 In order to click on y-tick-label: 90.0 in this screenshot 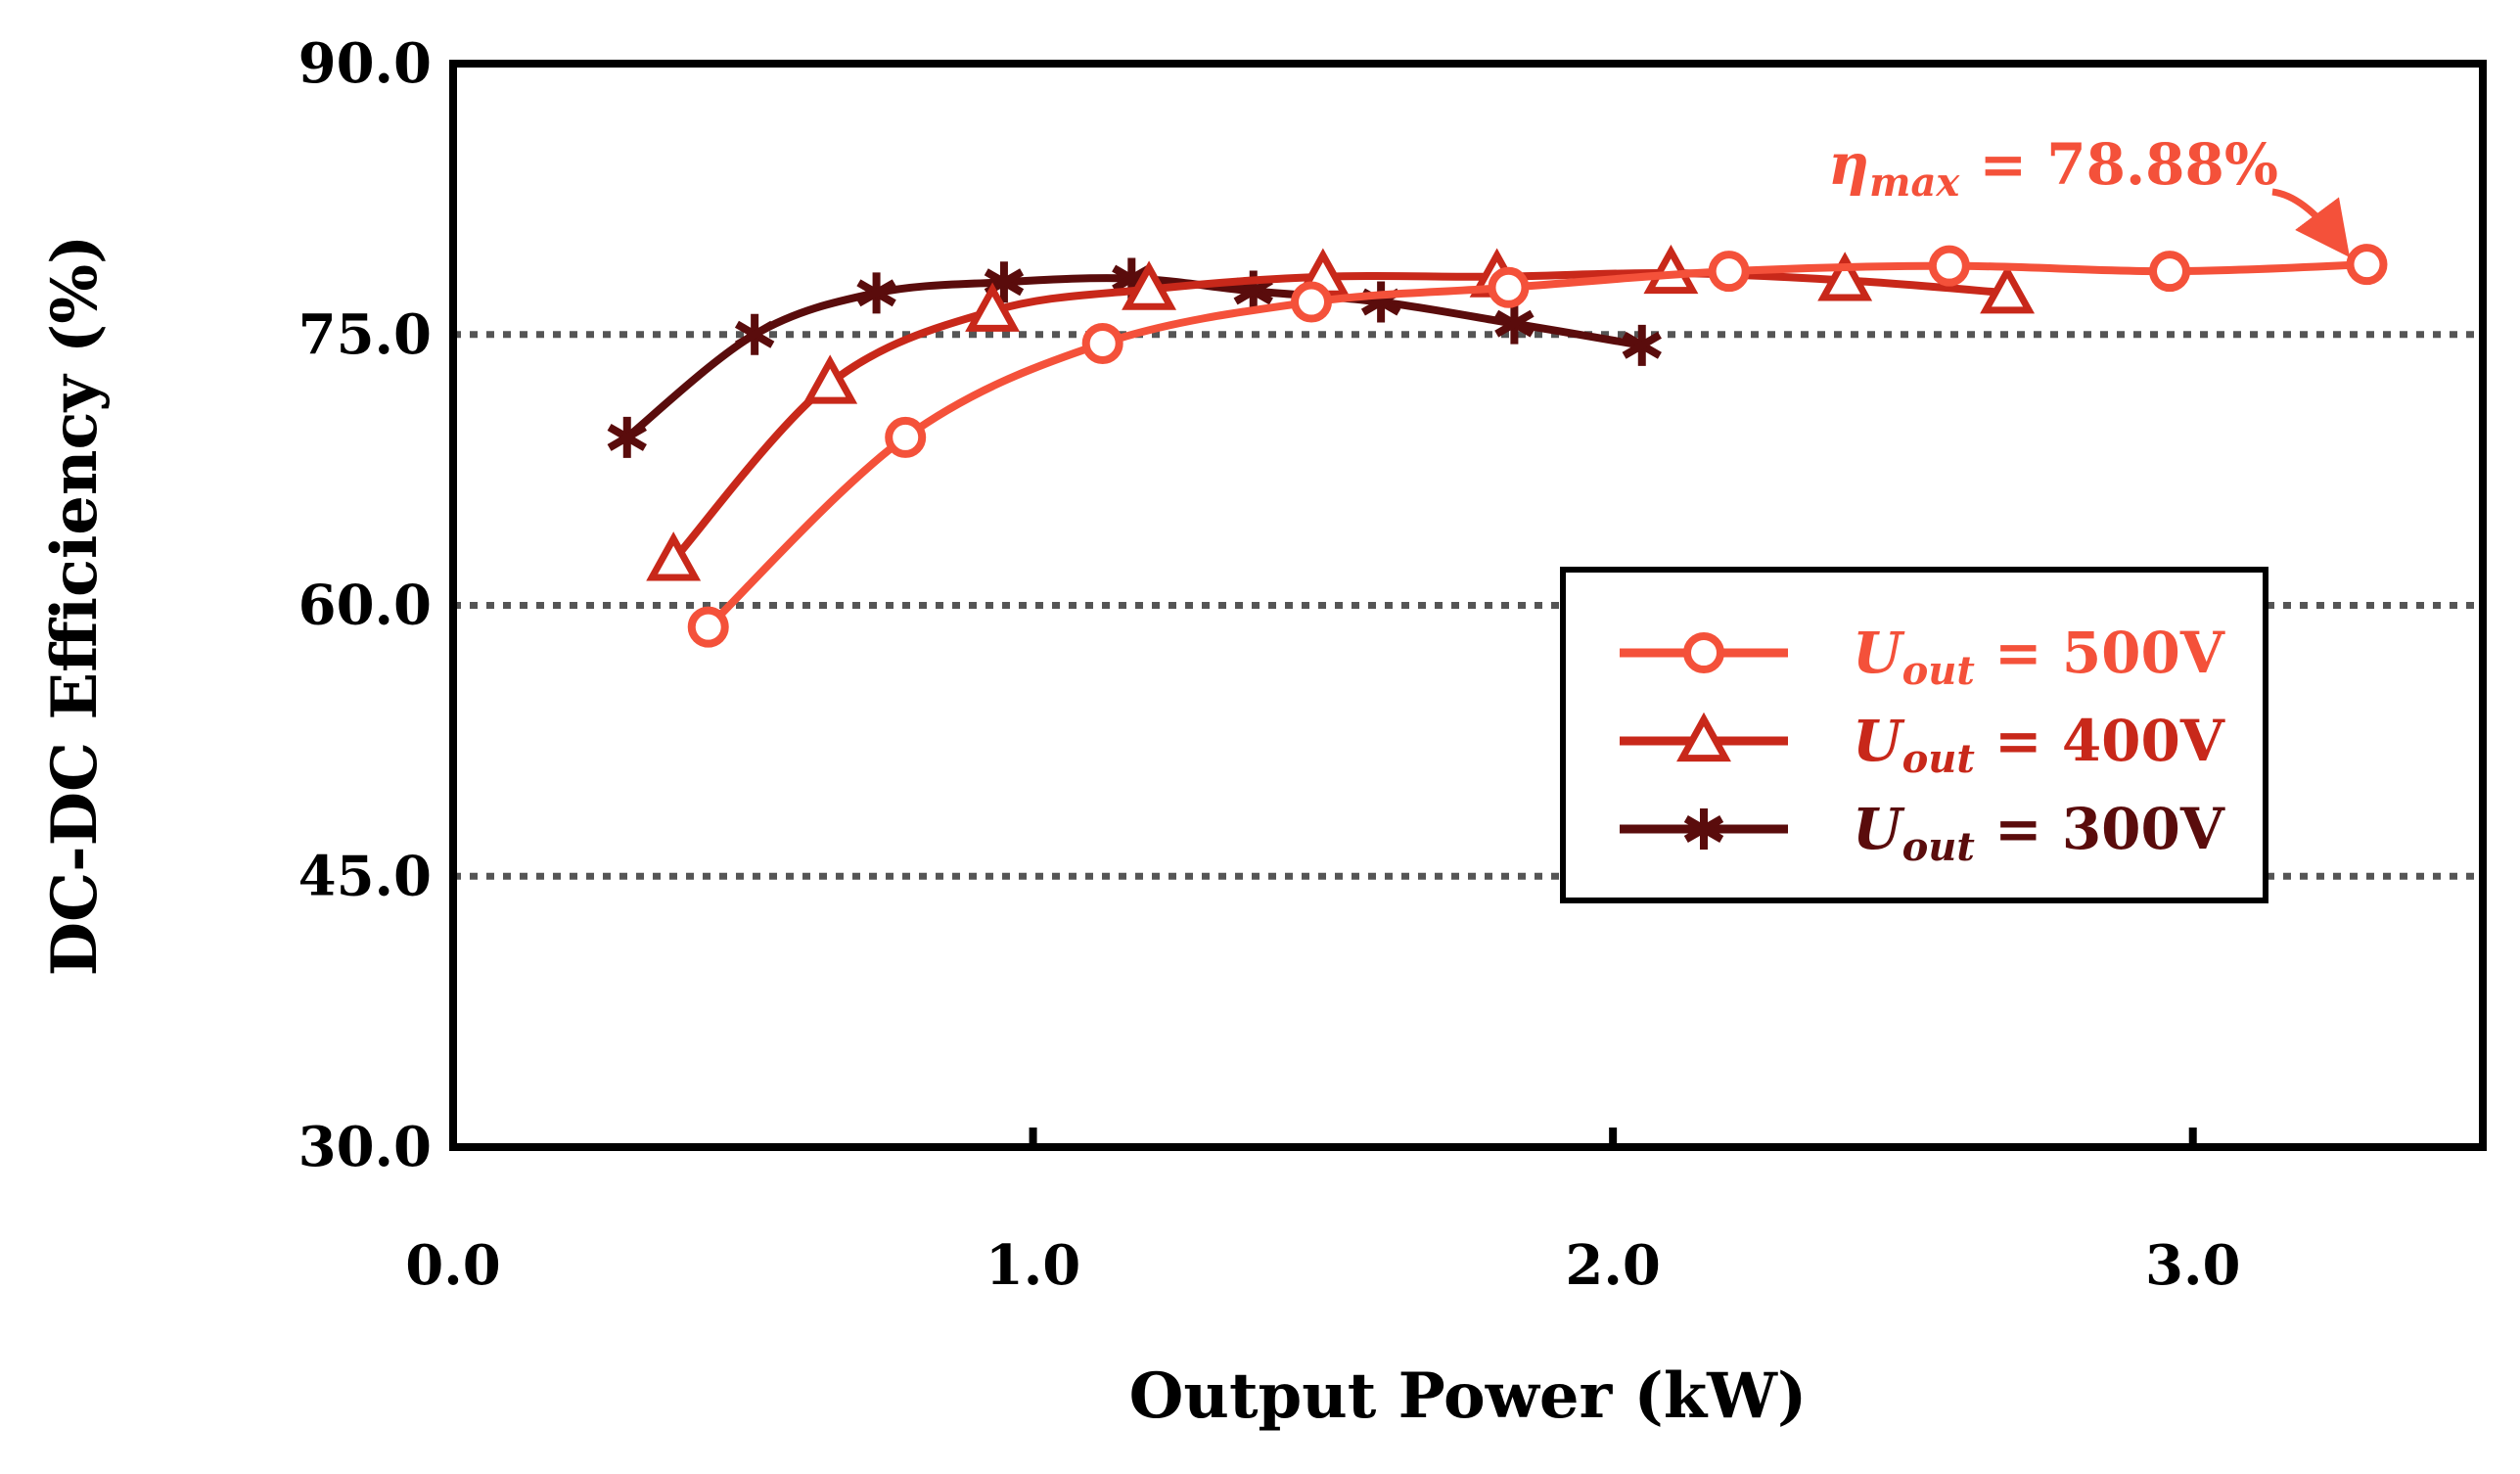, I will do `click(365, 63)`.